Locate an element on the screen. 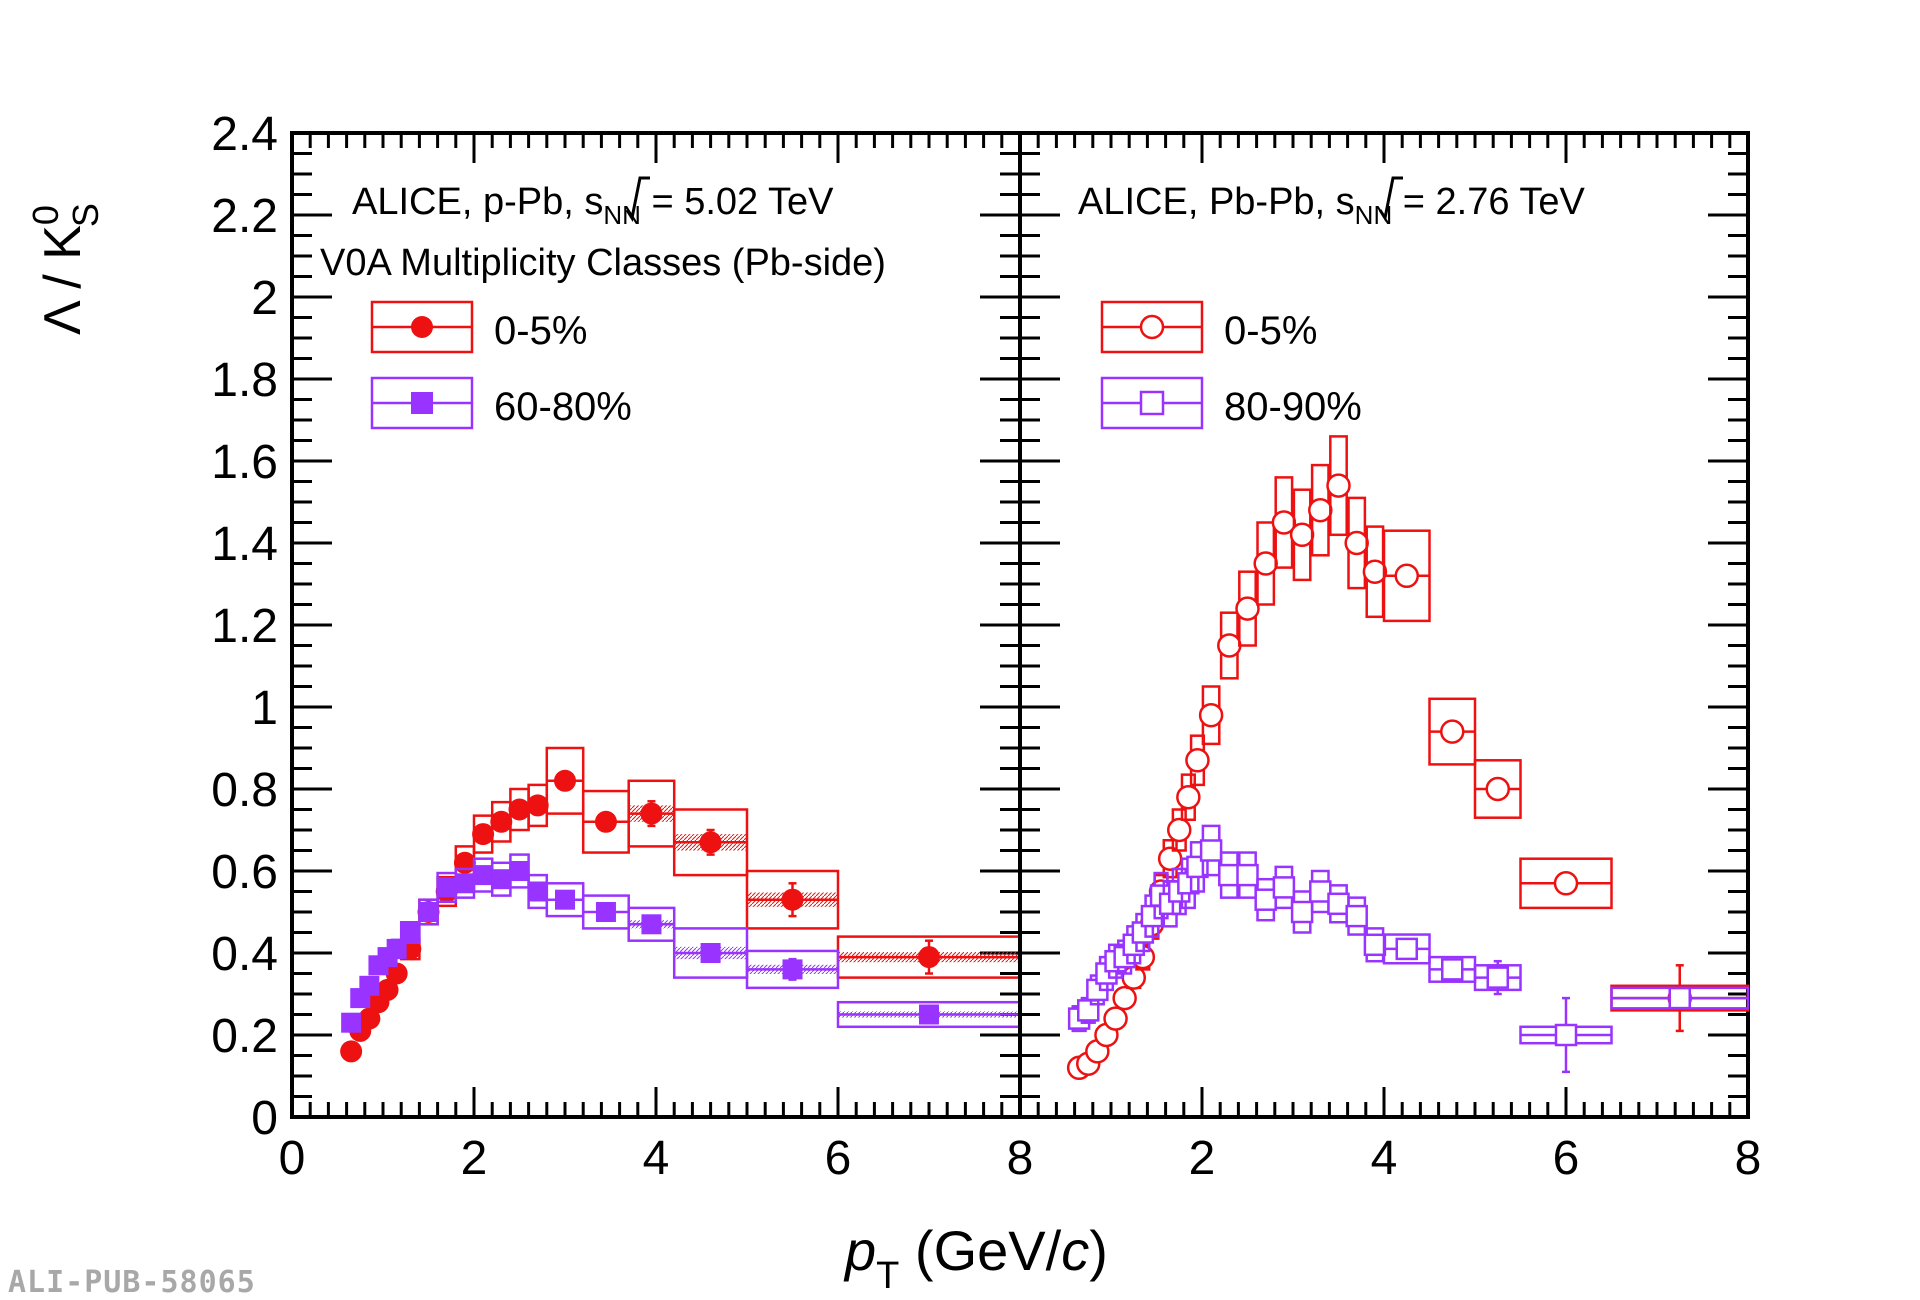 The width and height of the screenshot is (1920, 1300). right-marker-80-90%-23 is located at coordinates (1375, 945).